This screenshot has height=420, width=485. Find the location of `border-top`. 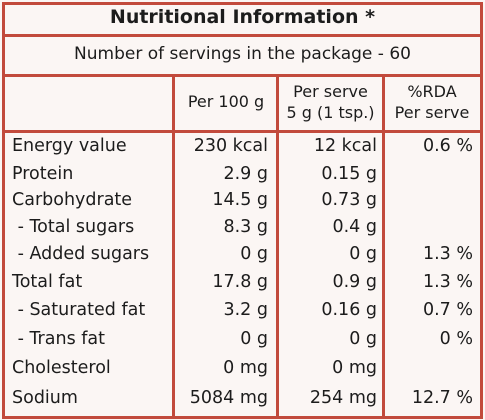

border-top is located at coordinates (242, 3).